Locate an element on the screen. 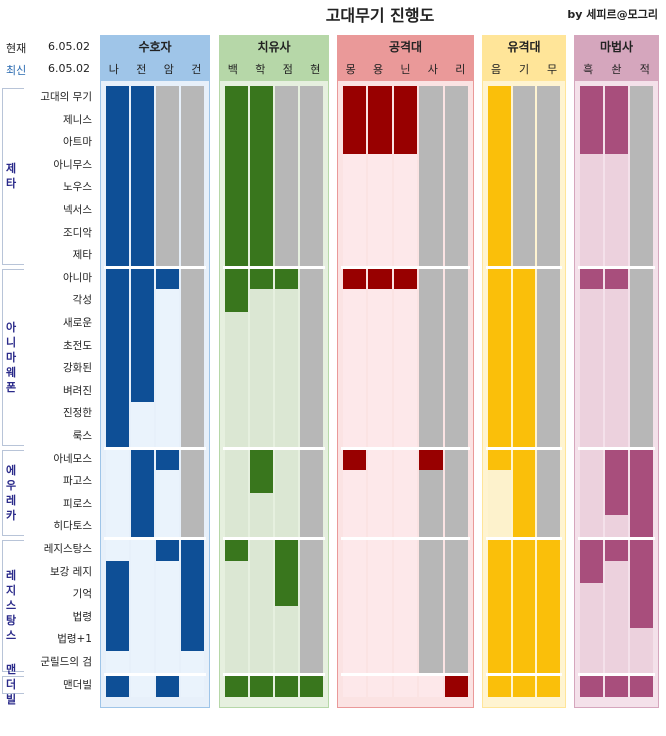 This screenshot has width=666, height=736. row-label: 아네모스 is located at coordinates (72, 458).